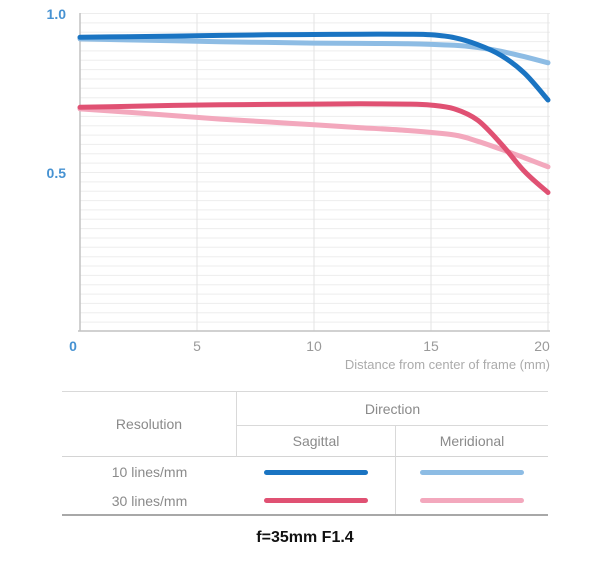 This screenshot has height=572, width=604. Describe the element at coordinates (431, 346) in the screenshot. I see `x-tick-15: 15` at that location.